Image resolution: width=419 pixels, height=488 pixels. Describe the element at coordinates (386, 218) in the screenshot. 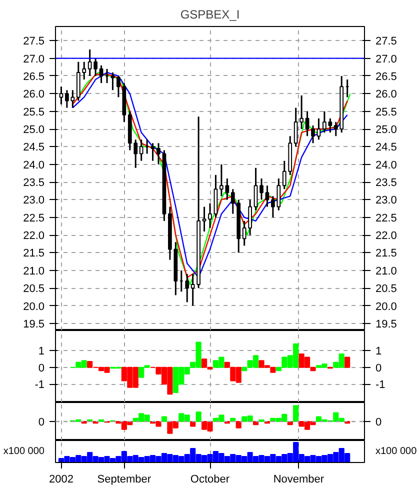

I see `y2-tick-label: 22.5` at that location.